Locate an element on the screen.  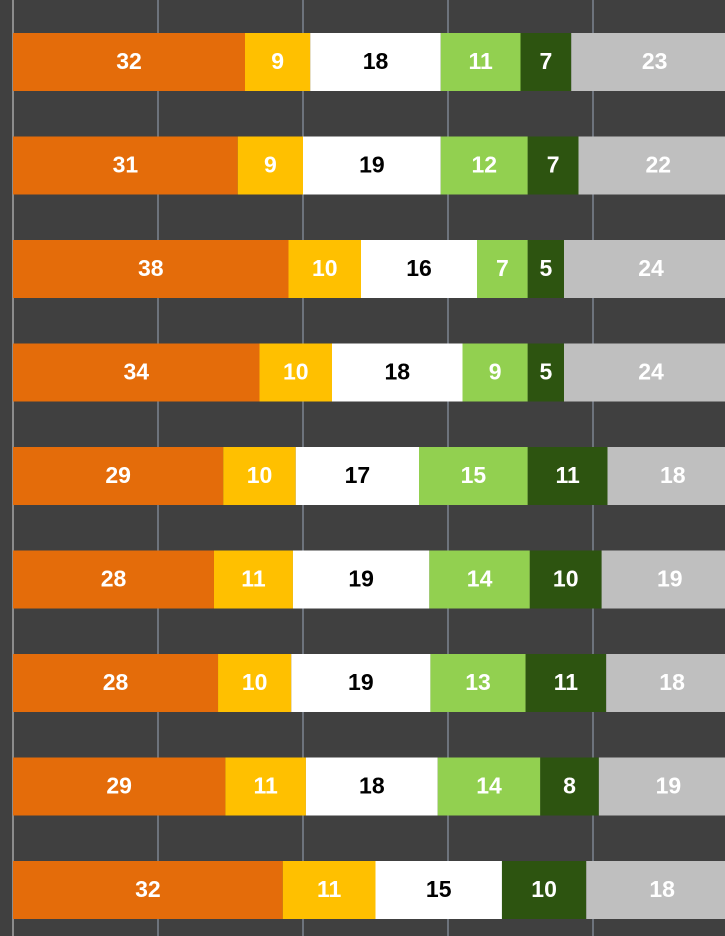
data-label: 16 is located at coordinates (419, 268).